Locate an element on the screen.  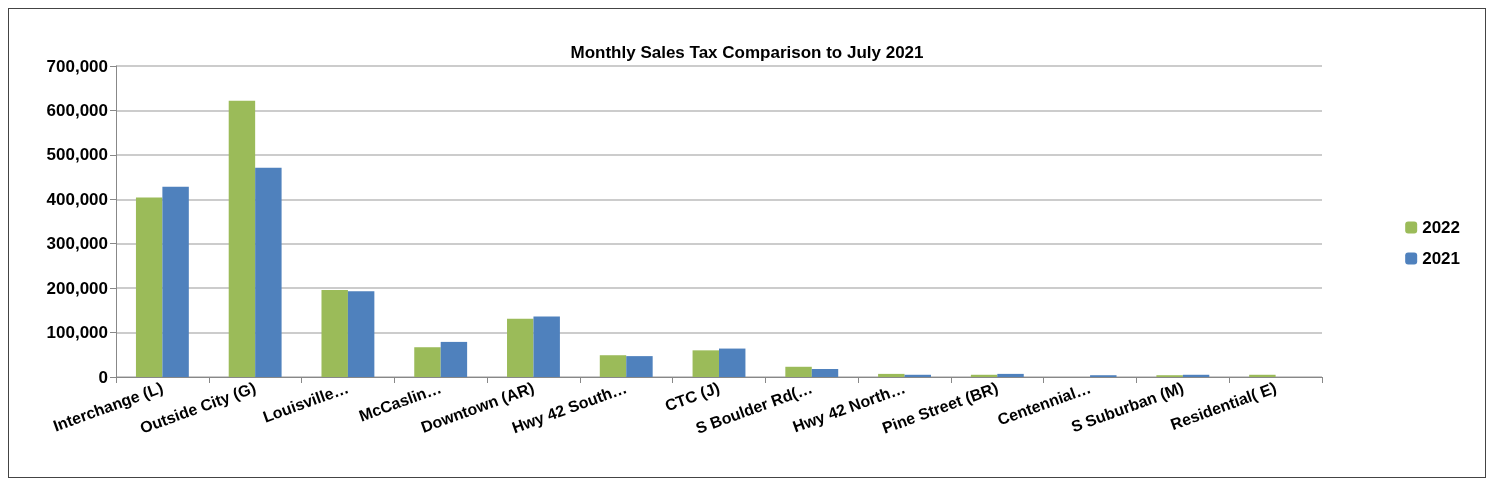
y-tick-label: 400,000 is located at coordinates (77, 199).